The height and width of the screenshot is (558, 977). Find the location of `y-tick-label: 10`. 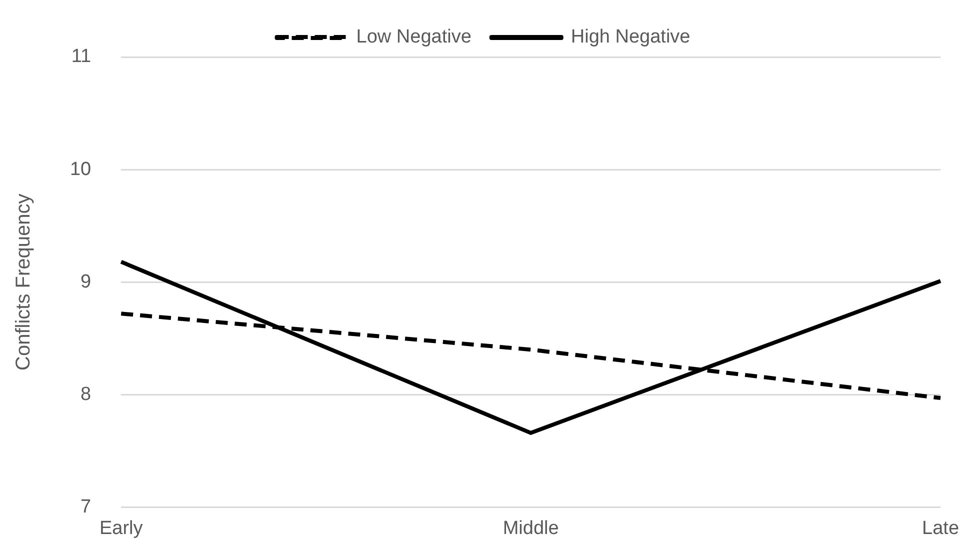

y-tick-label: 10 is located at coordinates (81, 169).